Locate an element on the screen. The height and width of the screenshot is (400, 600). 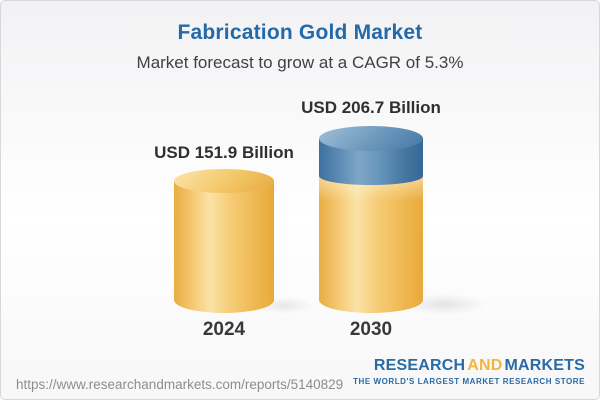
category-label-2024: 2024 is located at coordinates (224, 329).